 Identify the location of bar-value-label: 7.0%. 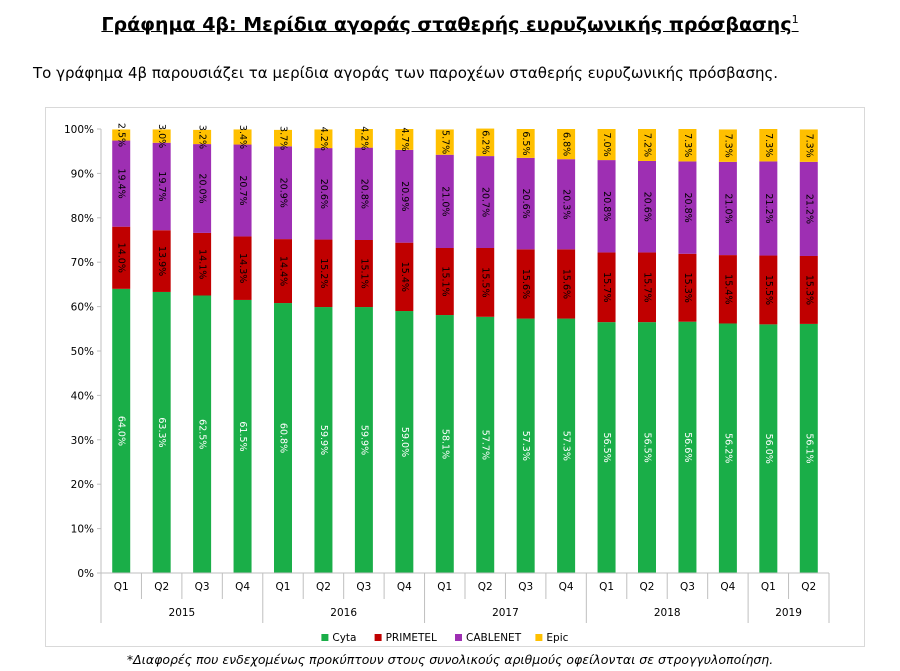
(606, 144).